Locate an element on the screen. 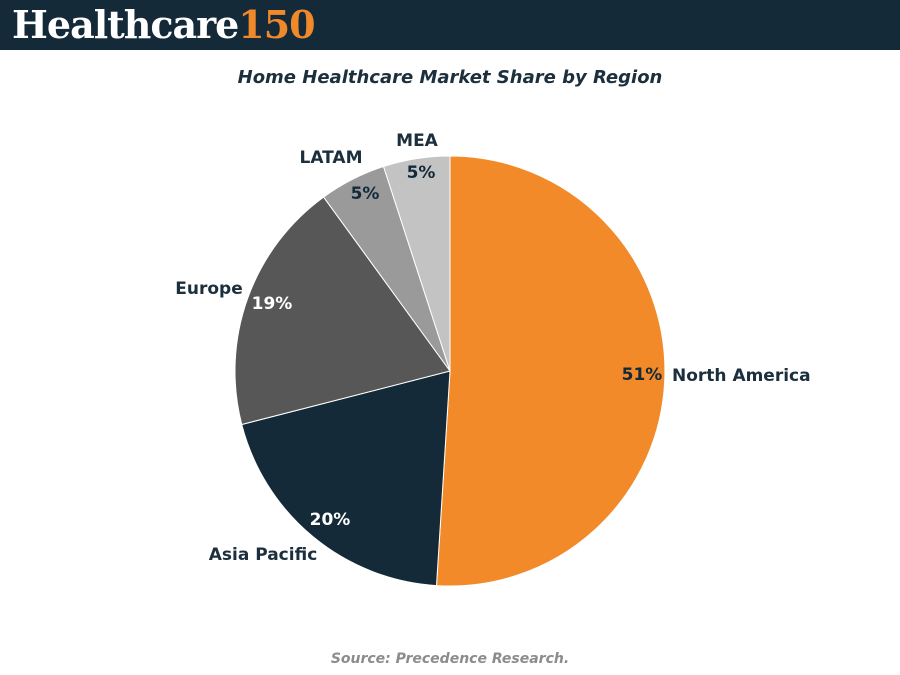 This screenshot has height=675, width=900. brand-logo: Healthcare150 is located at coordinates (164, 25).